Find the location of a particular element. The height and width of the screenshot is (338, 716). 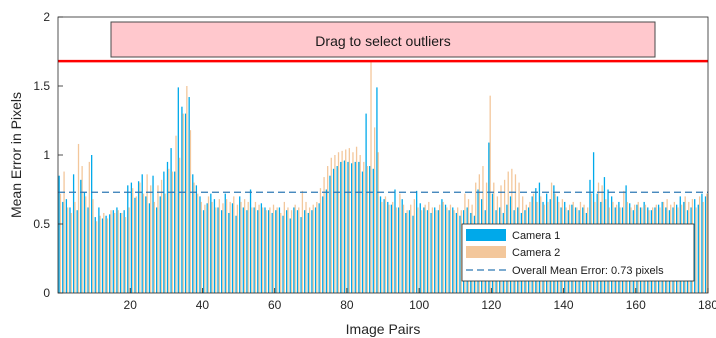

y-tick-label: 0 is located at coordinates (46, 293).